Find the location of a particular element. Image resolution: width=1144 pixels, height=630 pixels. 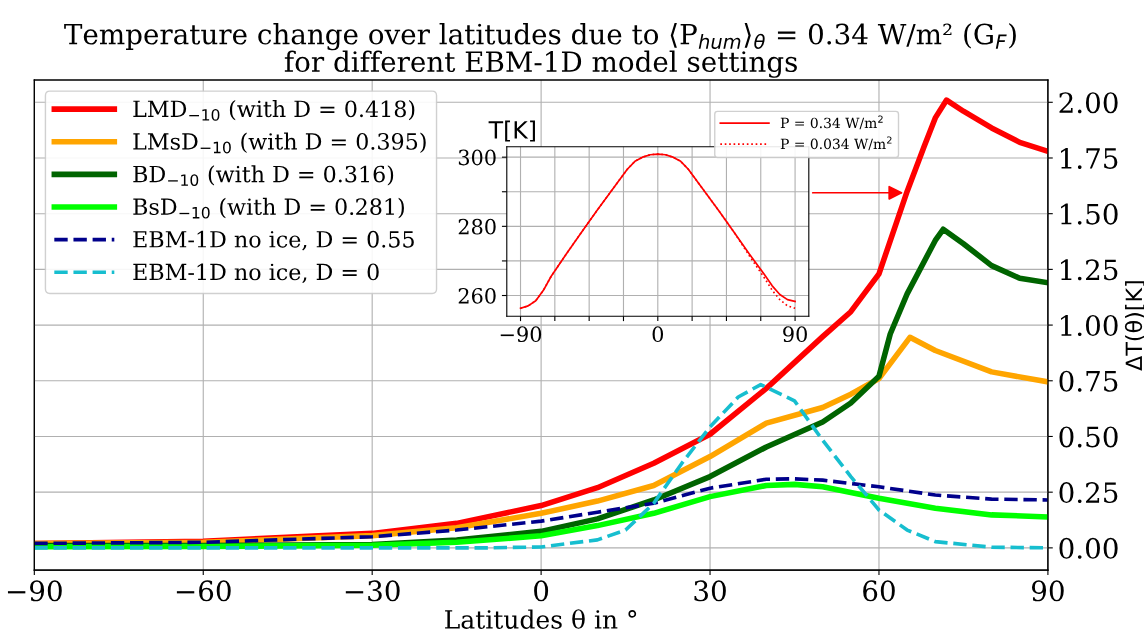

y2-tick-label: 1.25 is located at coordinates (1089, 270).